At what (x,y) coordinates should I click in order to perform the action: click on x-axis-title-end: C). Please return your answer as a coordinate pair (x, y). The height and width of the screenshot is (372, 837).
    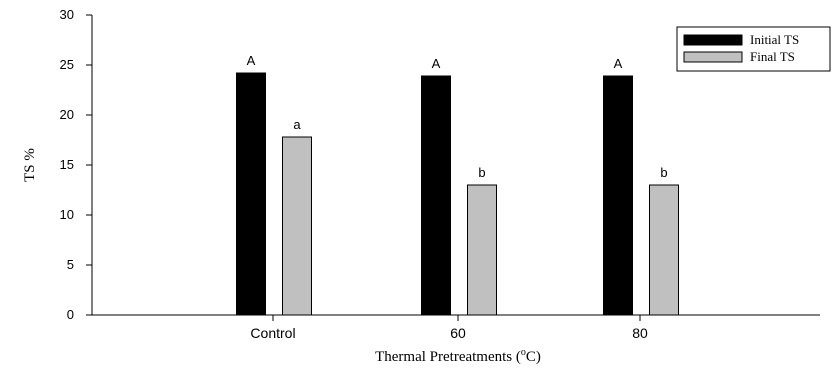
    Looking at the image, I should click on (533, 357).